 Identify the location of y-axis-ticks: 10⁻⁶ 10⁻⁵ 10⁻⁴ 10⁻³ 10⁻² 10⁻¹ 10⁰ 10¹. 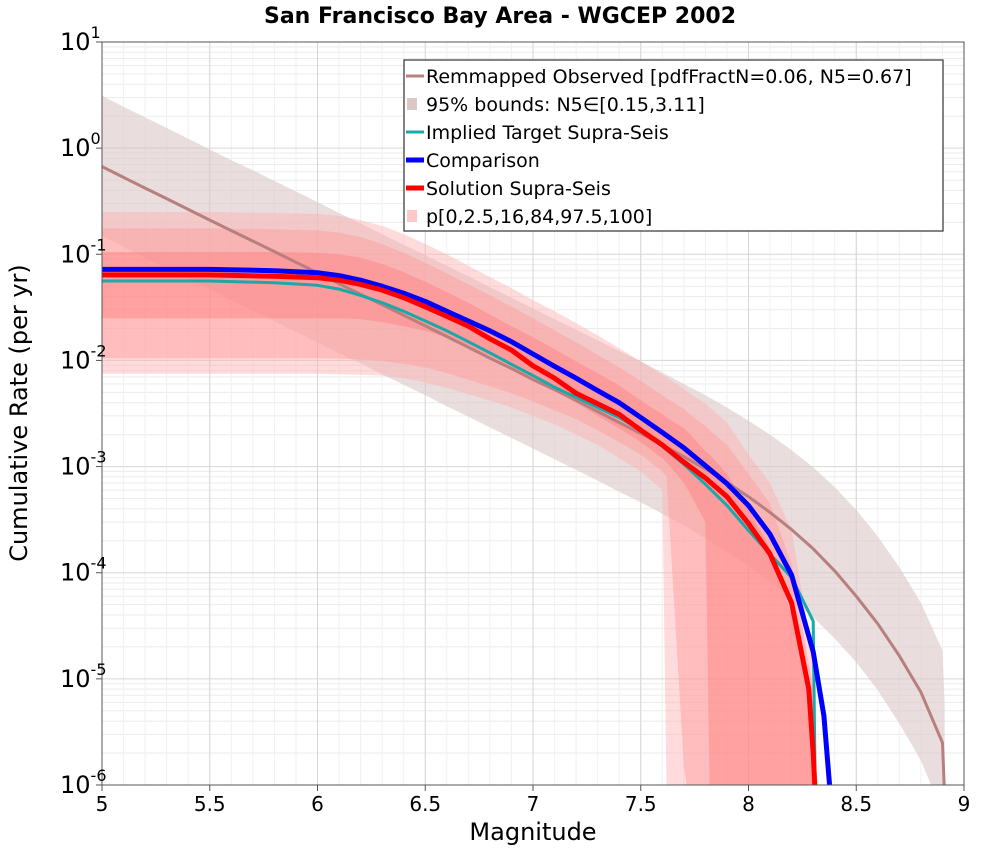
(83, 411).